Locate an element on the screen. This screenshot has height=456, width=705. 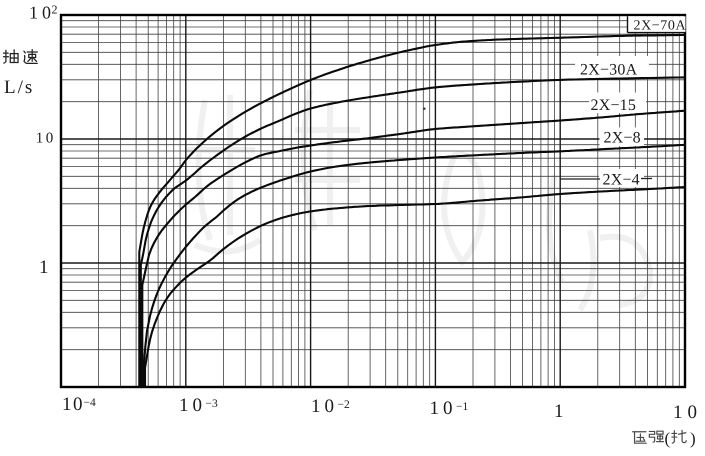
svg-text: −3 is located at coordinates (212, 404).